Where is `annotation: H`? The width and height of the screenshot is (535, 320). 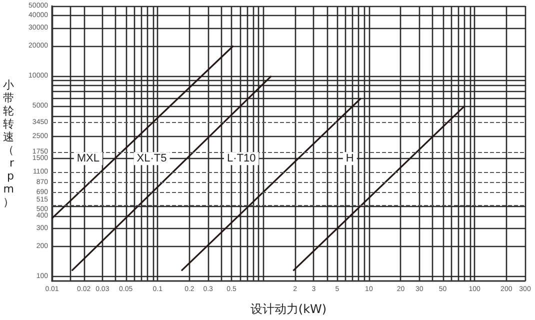 annotation: H is located at coordinates (350, 158).